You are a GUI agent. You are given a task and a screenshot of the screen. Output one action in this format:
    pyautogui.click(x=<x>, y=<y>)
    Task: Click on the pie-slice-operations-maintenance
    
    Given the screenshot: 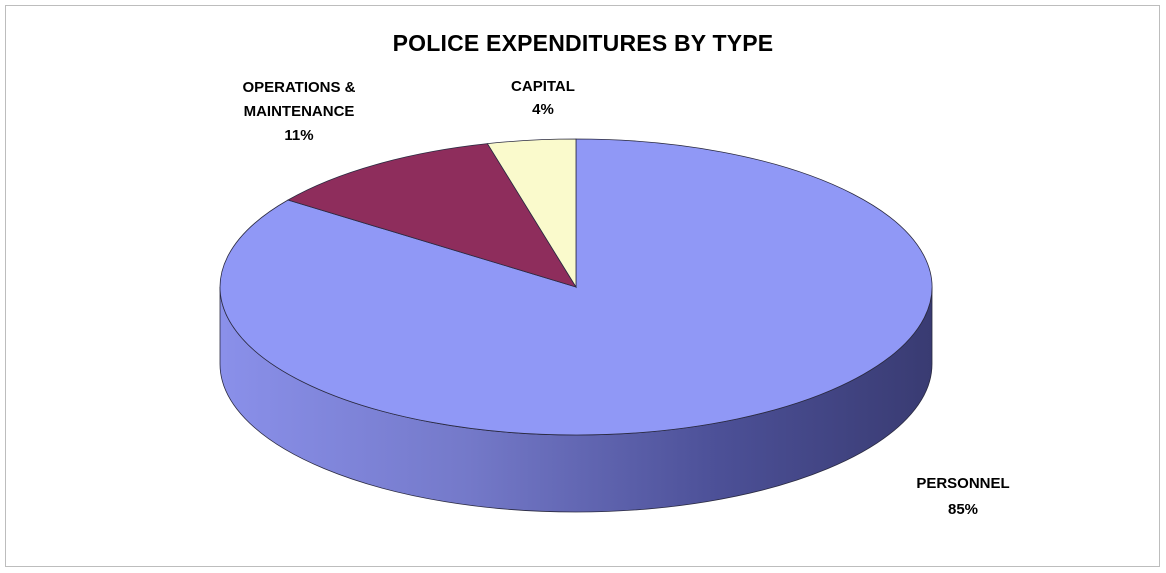 What is the action you would take?
    pyautogui.click(x=431, y=215)
    